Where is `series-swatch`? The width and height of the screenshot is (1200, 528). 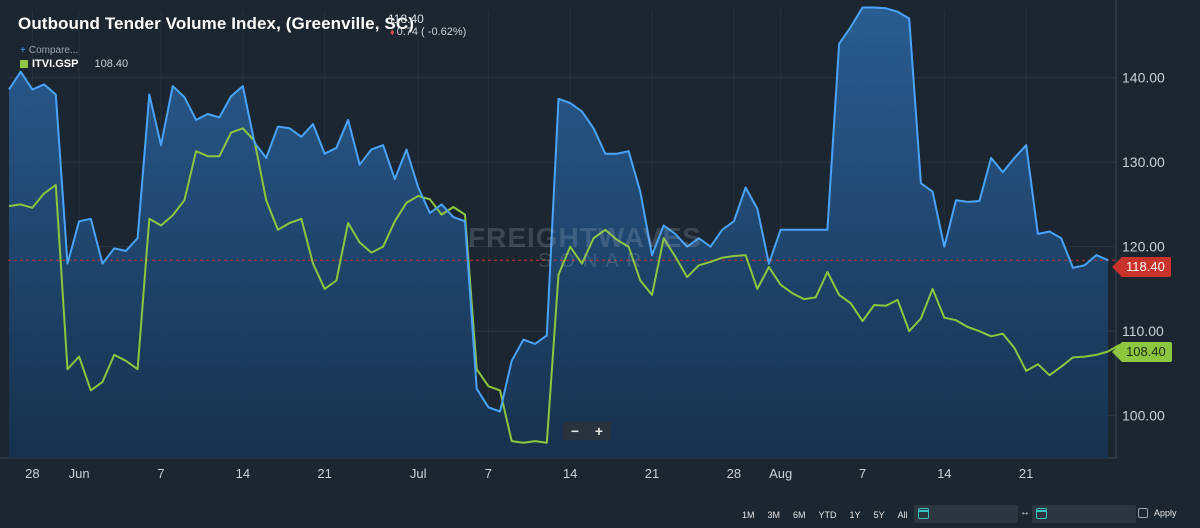 series-swatch is located at coordinates (24, 64).